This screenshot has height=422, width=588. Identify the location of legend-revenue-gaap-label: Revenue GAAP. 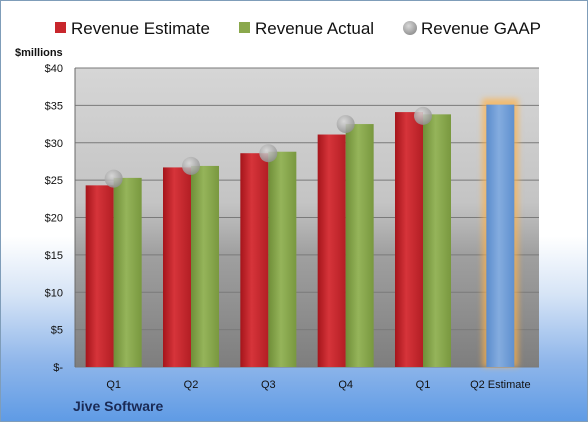
(481, 28).